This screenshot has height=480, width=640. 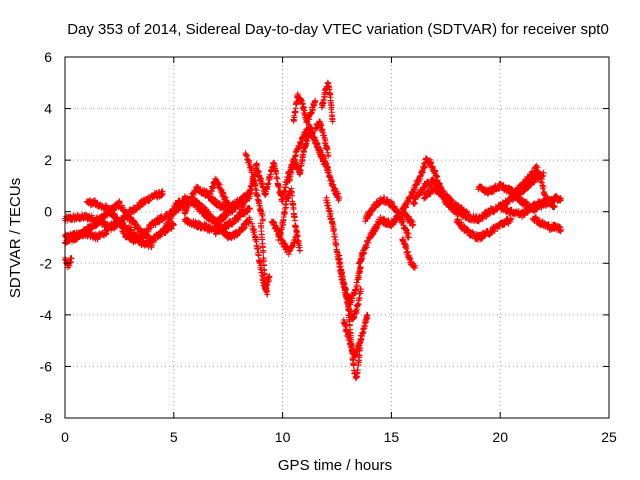 I want to click on x-tick-labels: 0 5 10 15 20 25, so click(x=339, y=437).